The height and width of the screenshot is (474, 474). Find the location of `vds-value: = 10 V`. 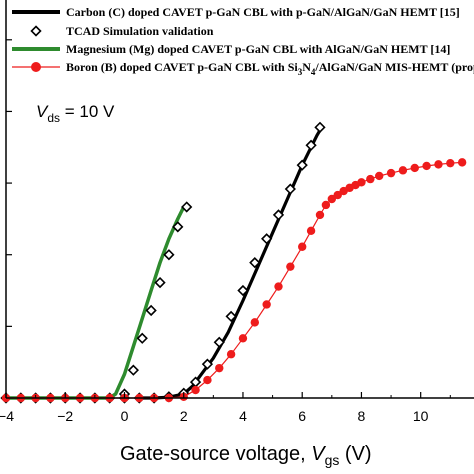

vds-value: = 10 V is located at coordinates (87, 111).